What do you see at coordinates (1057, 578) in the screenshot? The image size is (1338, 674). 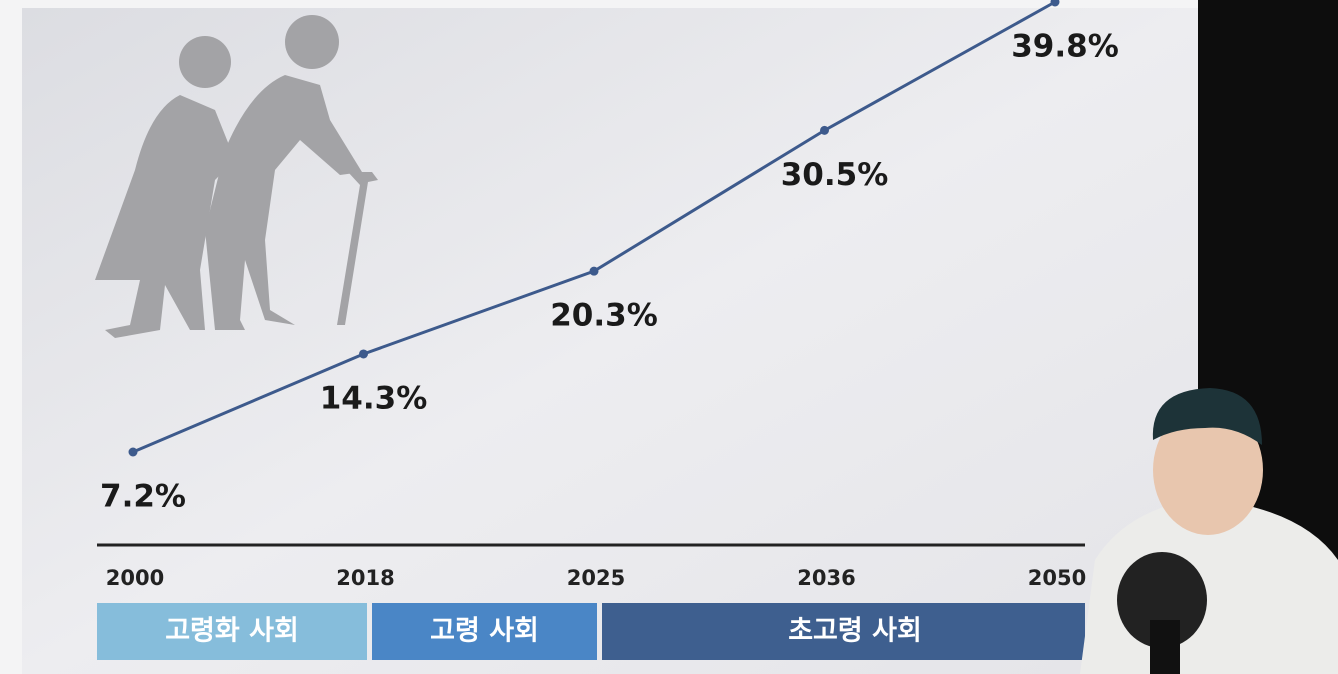 I see `x-tick-label: 2050` at bounding box center [1057, 578].